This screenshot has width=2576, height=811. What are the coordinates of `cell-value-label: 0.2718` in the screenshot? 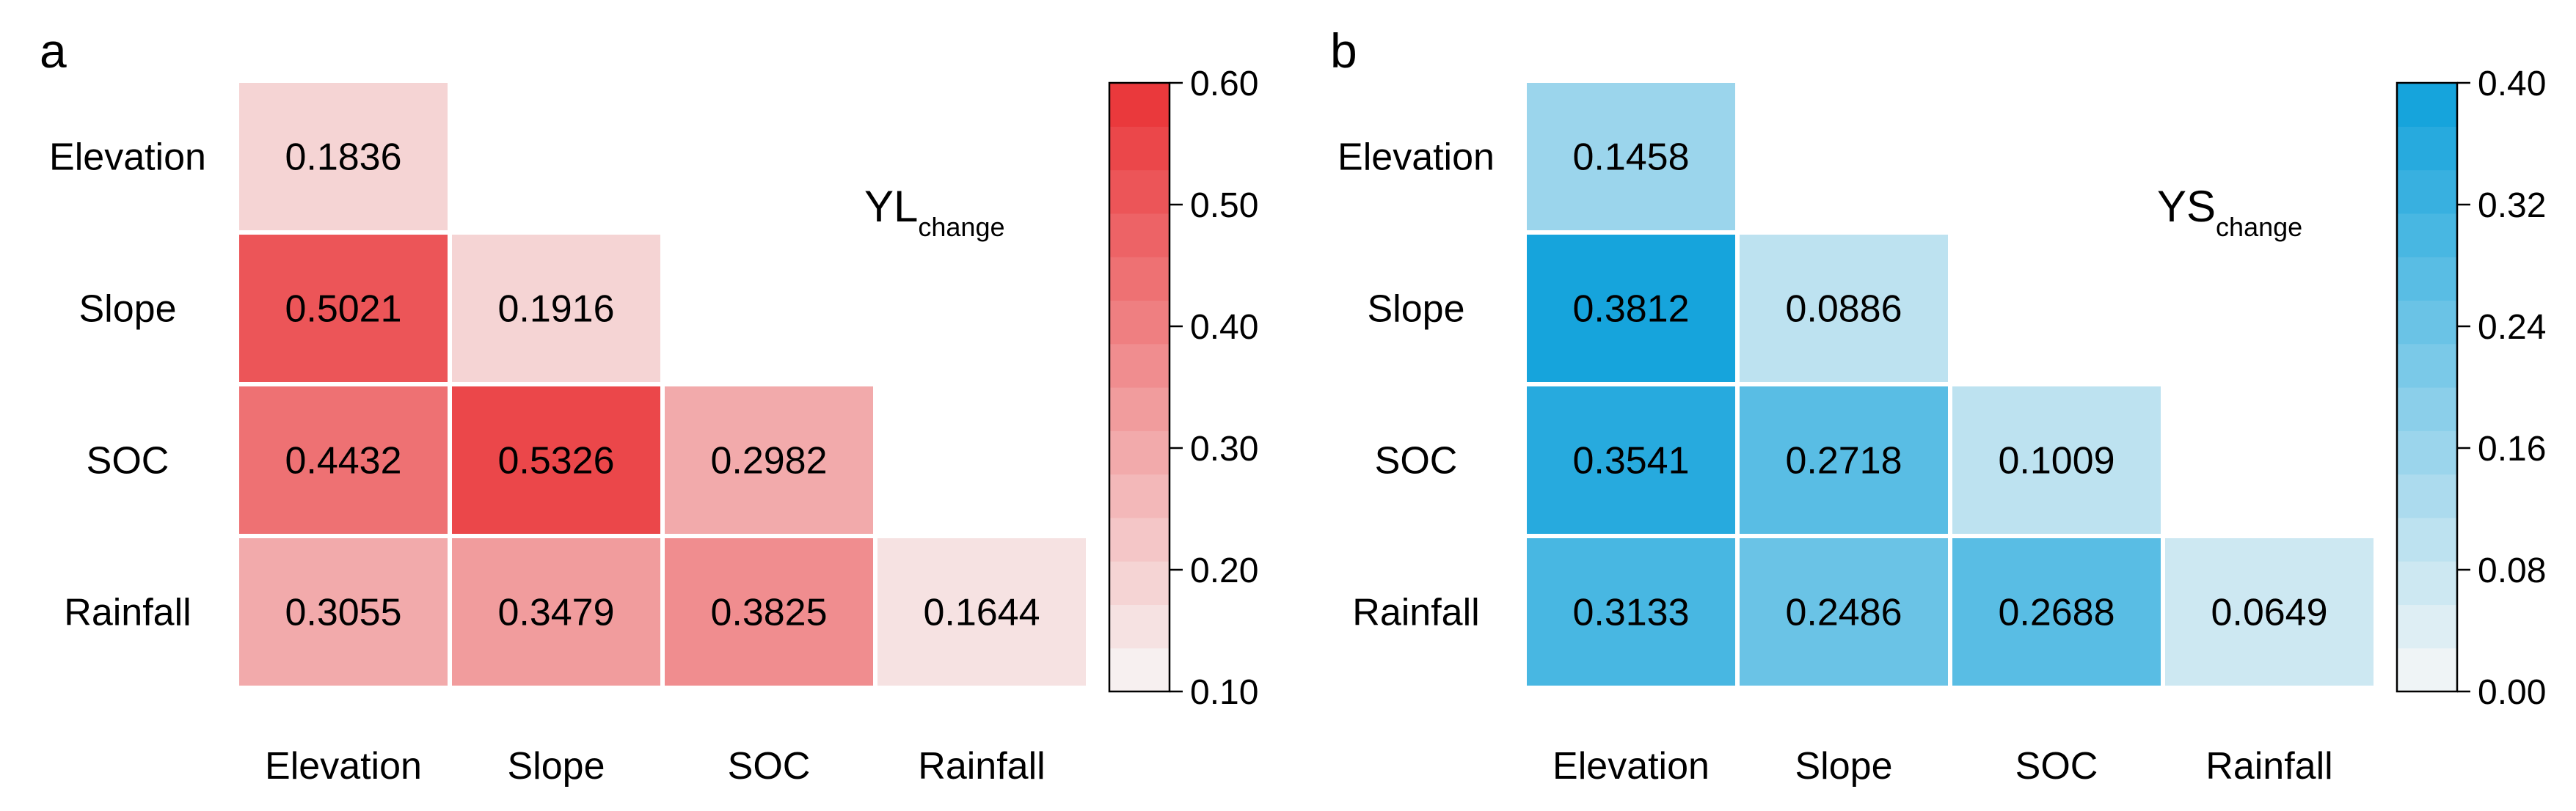 It's located at (1844, 461).